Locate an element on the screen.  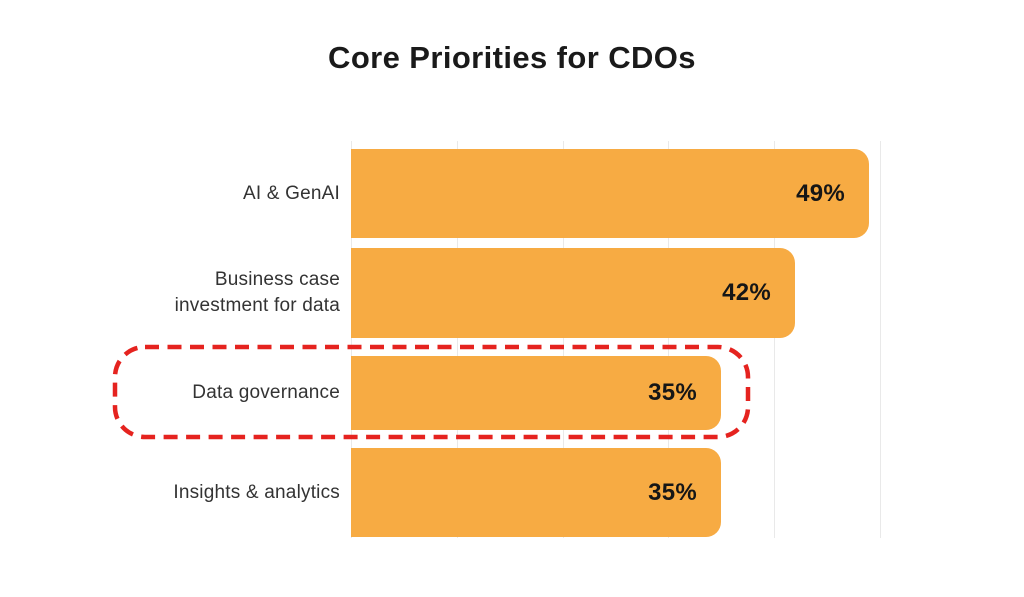
category-label: Business case investment for data is located at coordinates (170, 293).